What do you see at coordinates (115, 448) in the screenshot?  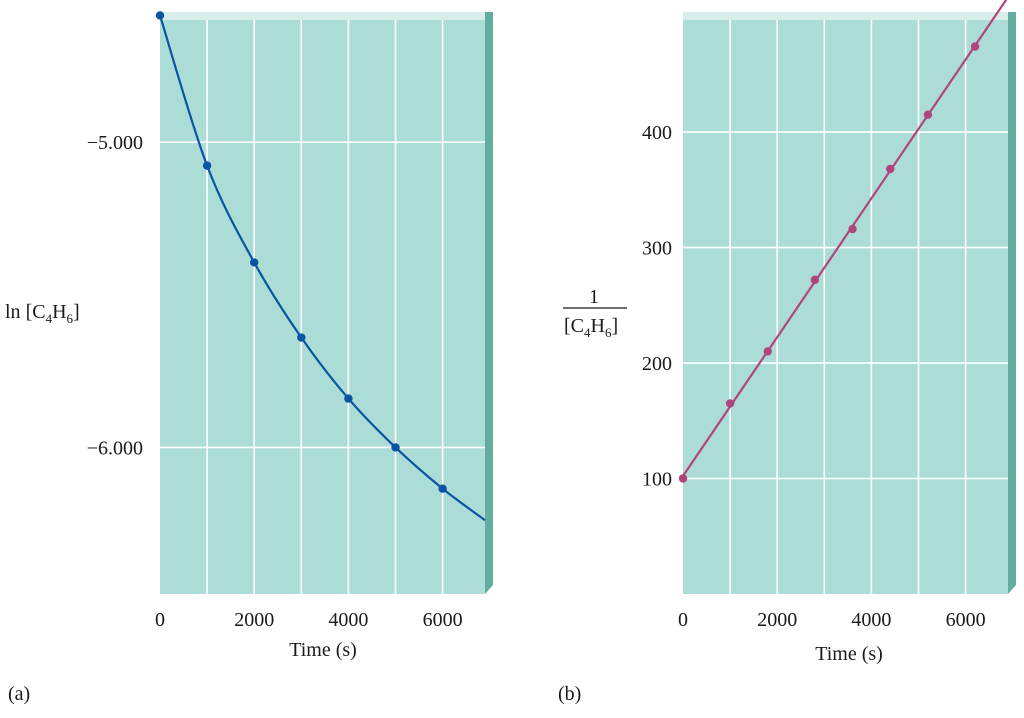 I see `chart-a-y-tick-label: −6.000` at bounding box center [115, 448].